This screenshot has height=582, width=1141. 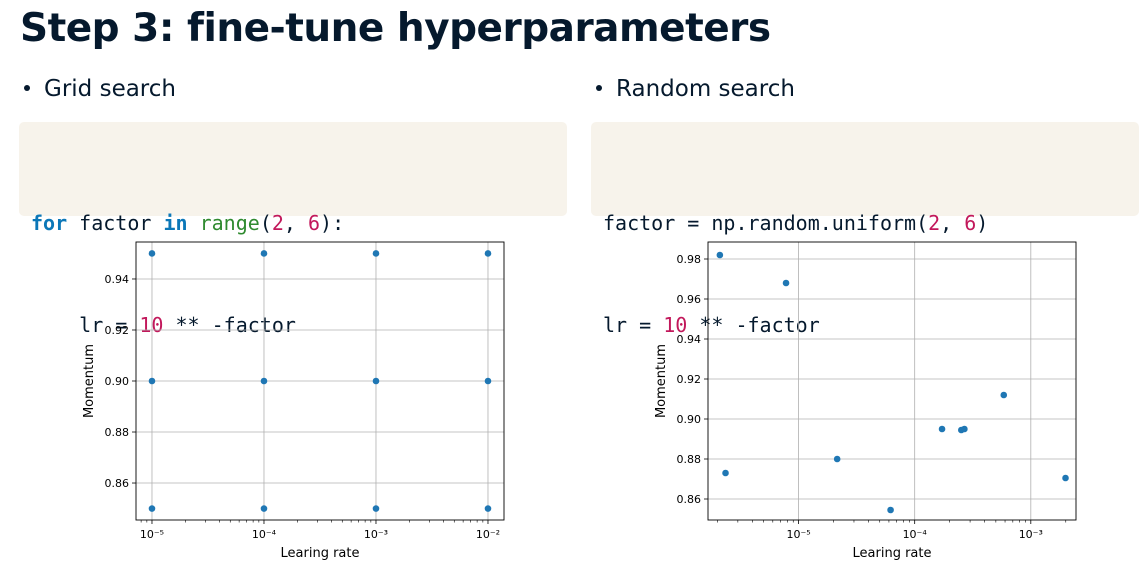 I want to click on slide-title: Step 3: fine-tune hyperparameters, so click(x=395, y=28).